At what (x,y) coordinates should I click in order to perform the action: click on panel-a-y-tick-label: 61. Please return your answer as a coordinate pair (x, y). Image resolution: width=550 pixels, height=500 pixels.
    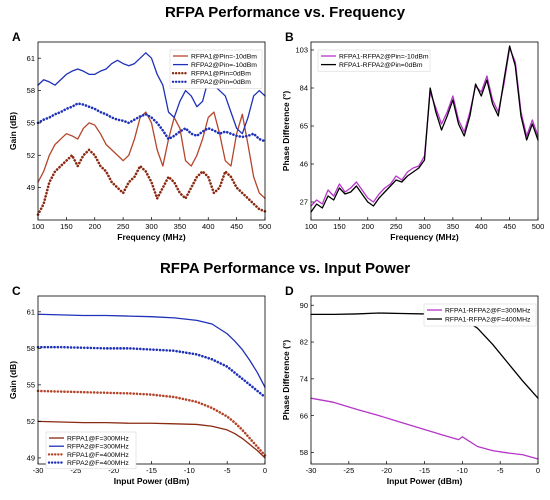
    Looking at the image, I should click on (31, 58).